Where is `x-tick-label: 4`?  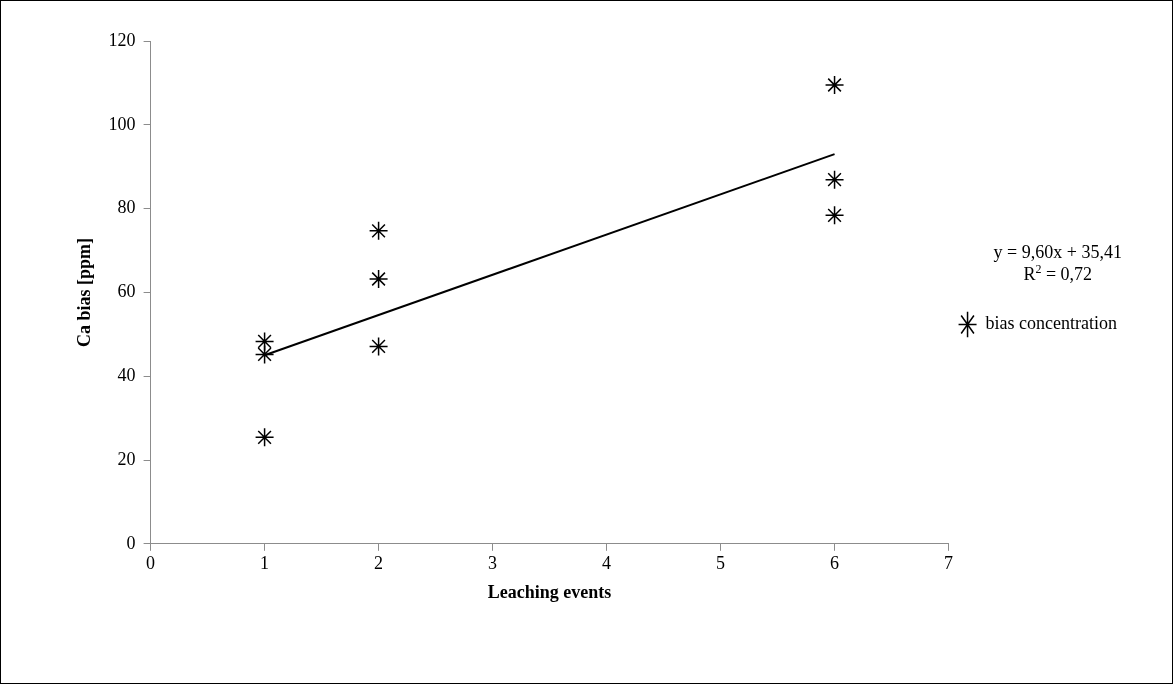 x-tick-label: 4 is located at coordinates (607, 563).